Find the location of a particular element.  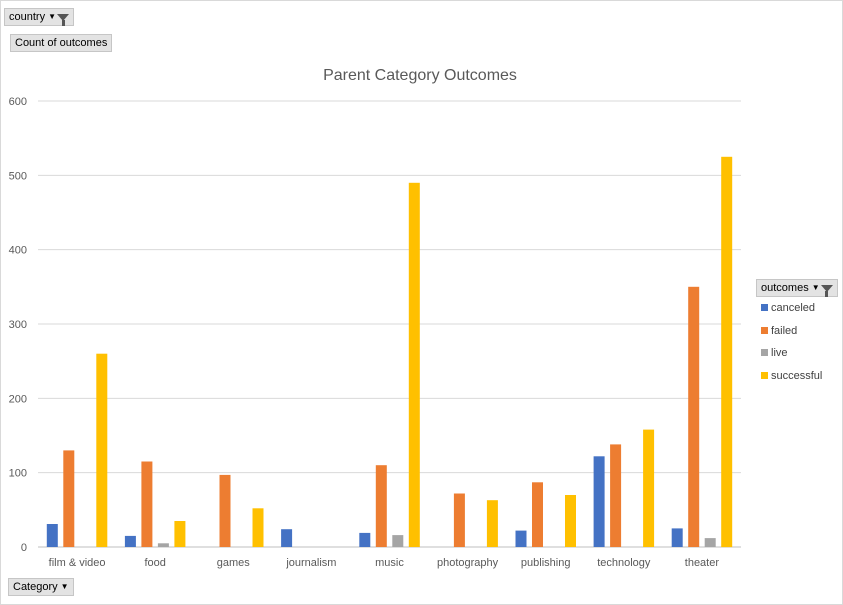

legend-field-label: outcomes is located at coordinates (785, 288).